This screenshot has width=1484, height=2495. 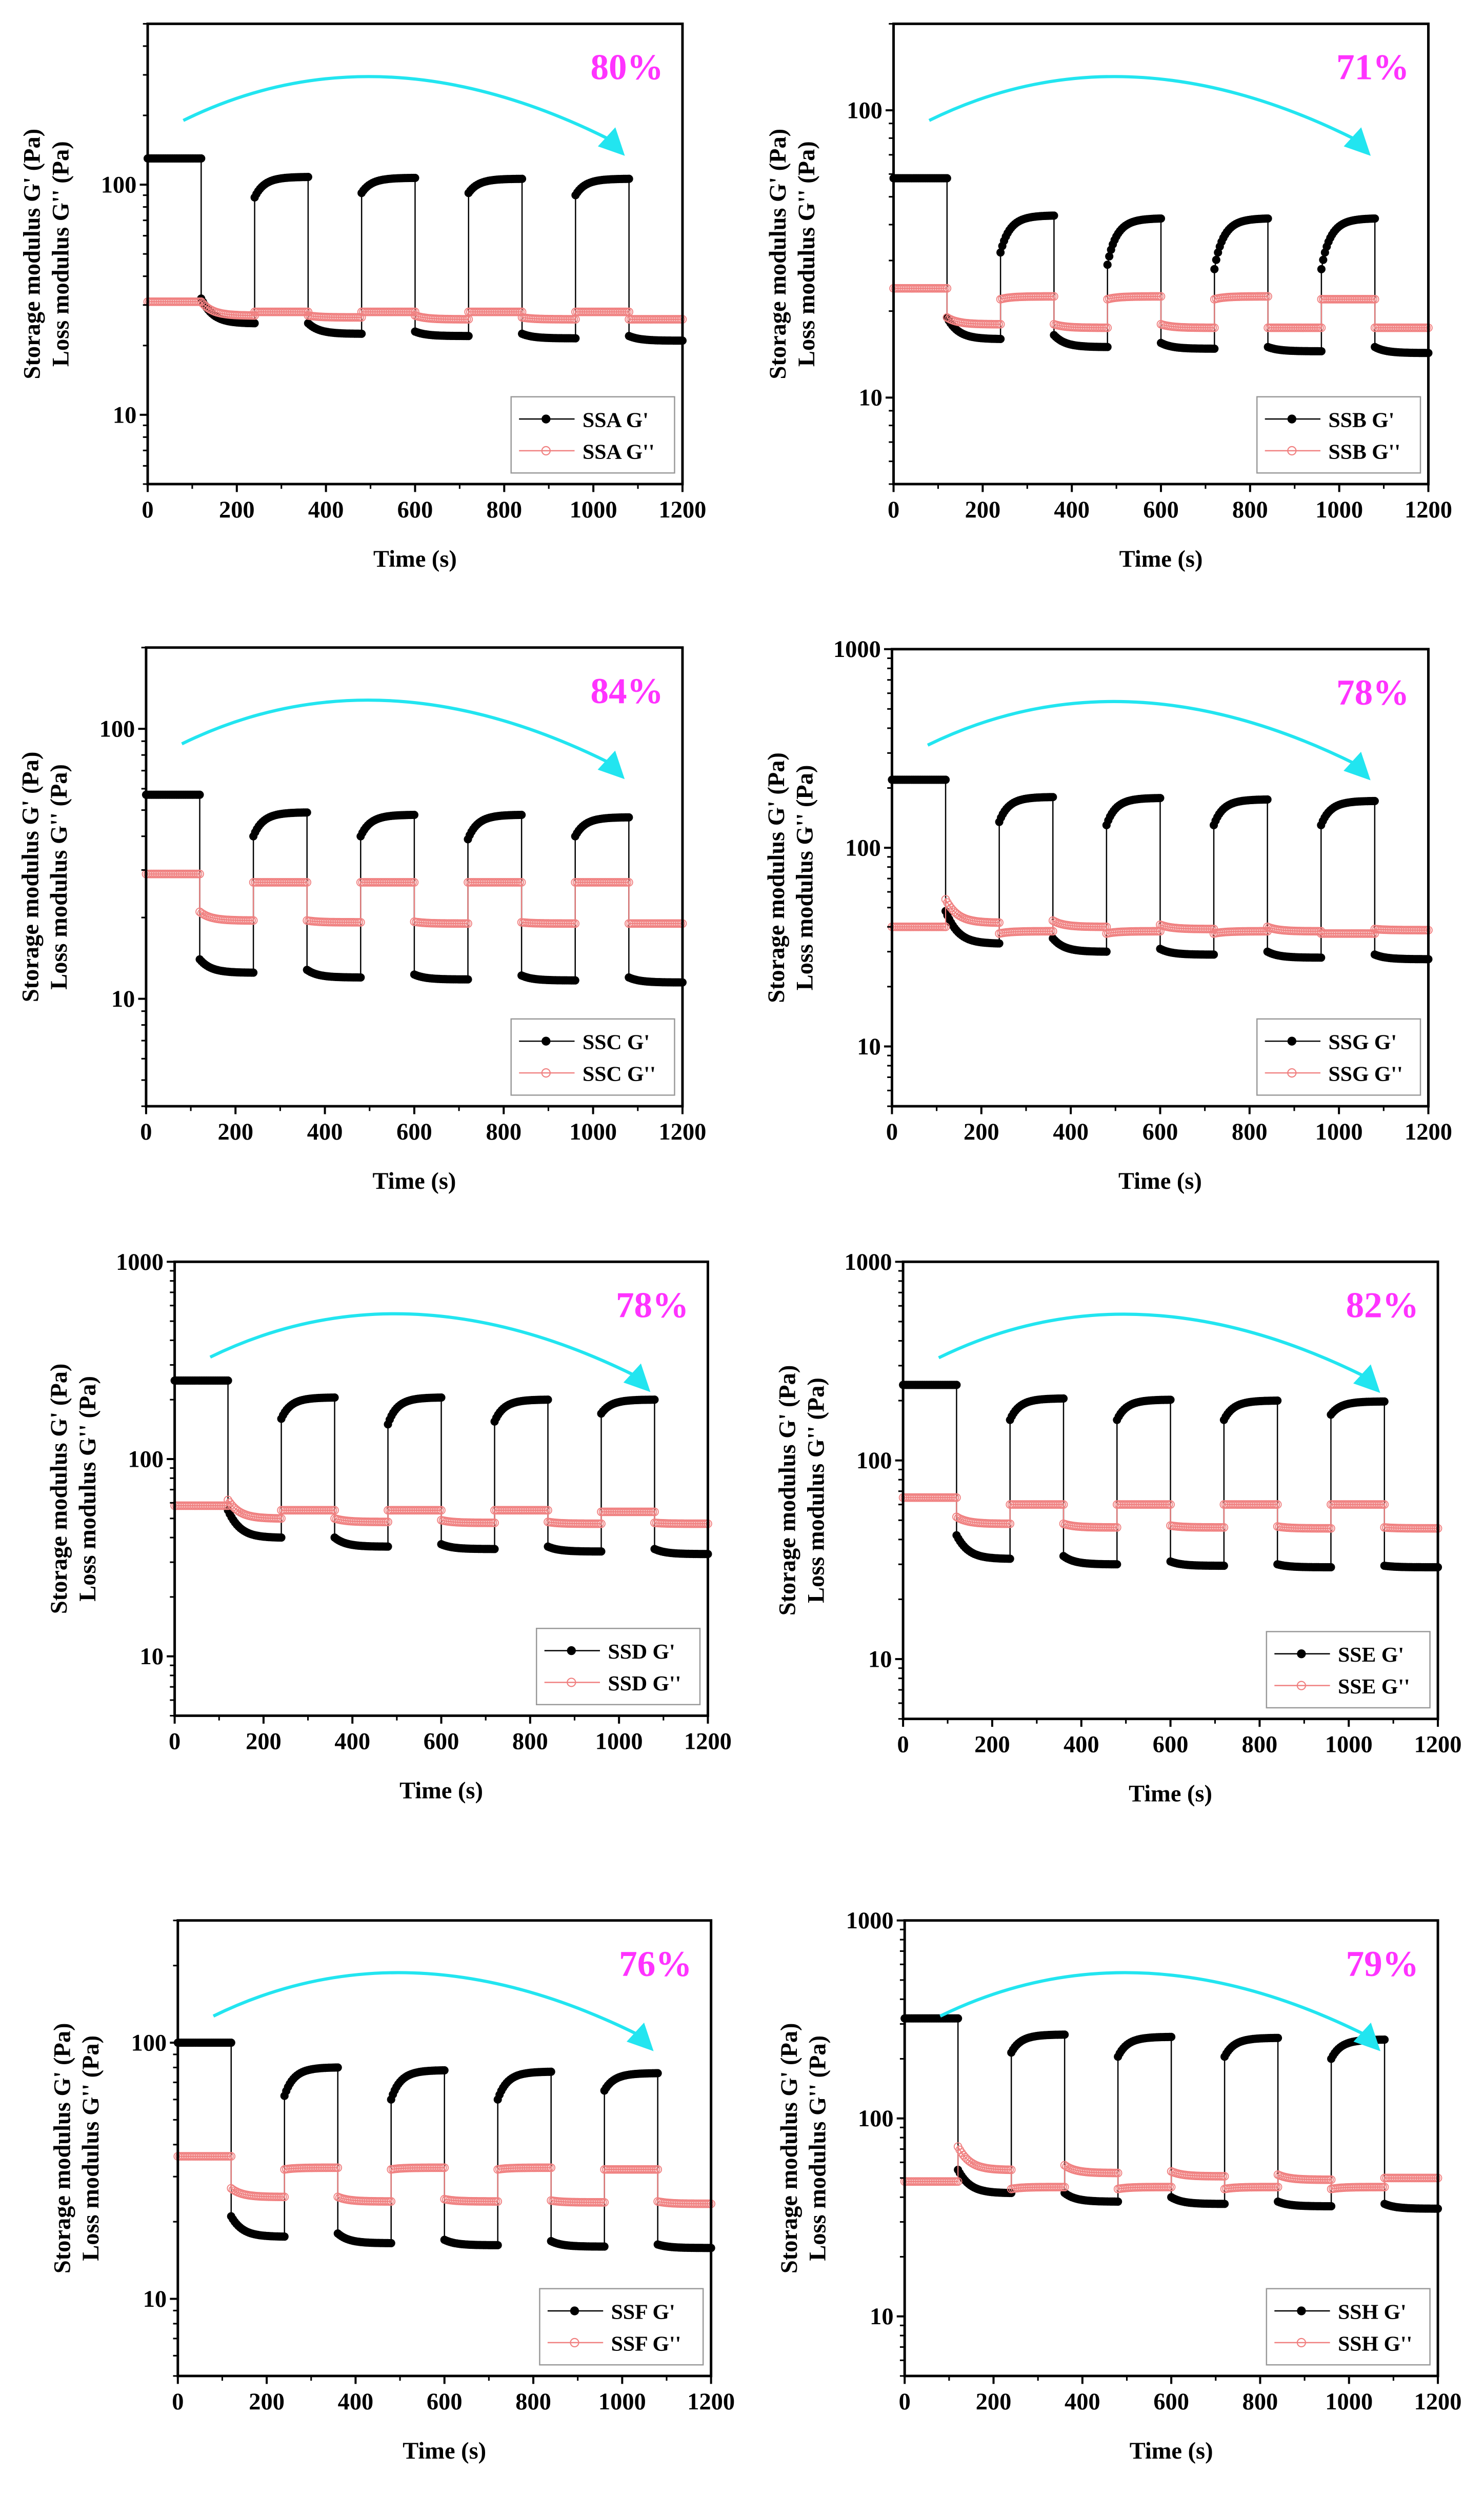 What do you see at coordinates (626, 68) in the screenshot?
I see `recovery-percentage: 80%` at bounding box center [626, 68].